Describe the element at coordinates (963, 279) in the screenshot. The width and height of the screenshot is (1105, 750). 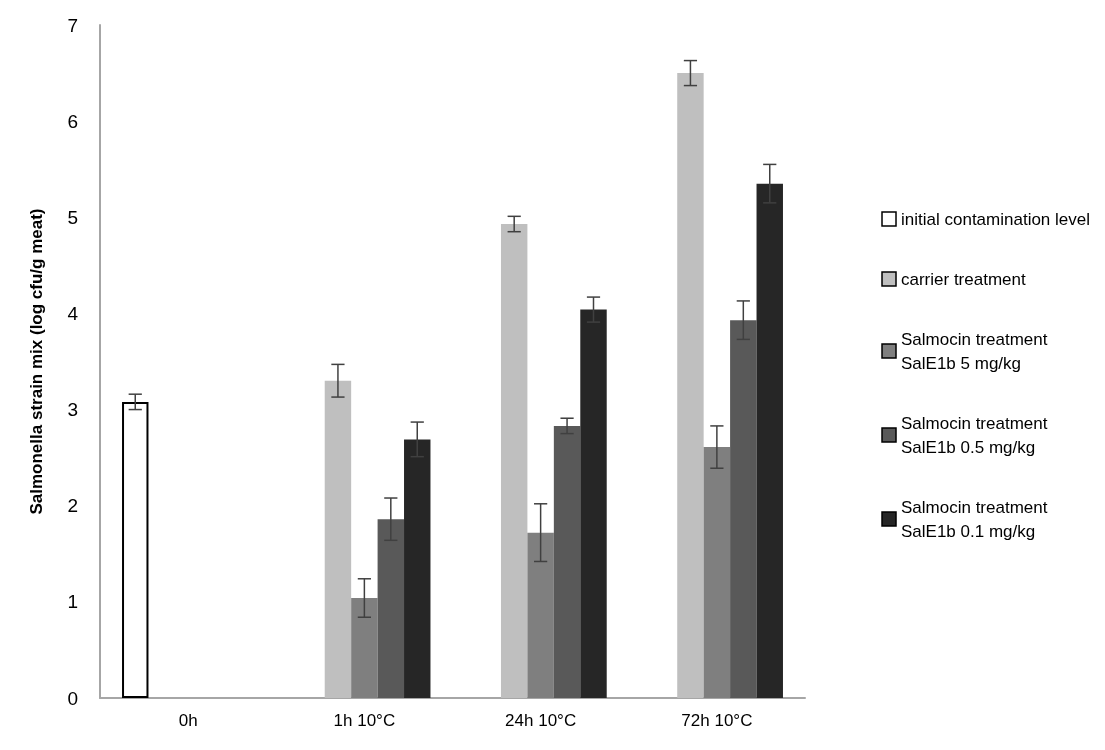
I see `legend-label: carrier treatment` at that location.